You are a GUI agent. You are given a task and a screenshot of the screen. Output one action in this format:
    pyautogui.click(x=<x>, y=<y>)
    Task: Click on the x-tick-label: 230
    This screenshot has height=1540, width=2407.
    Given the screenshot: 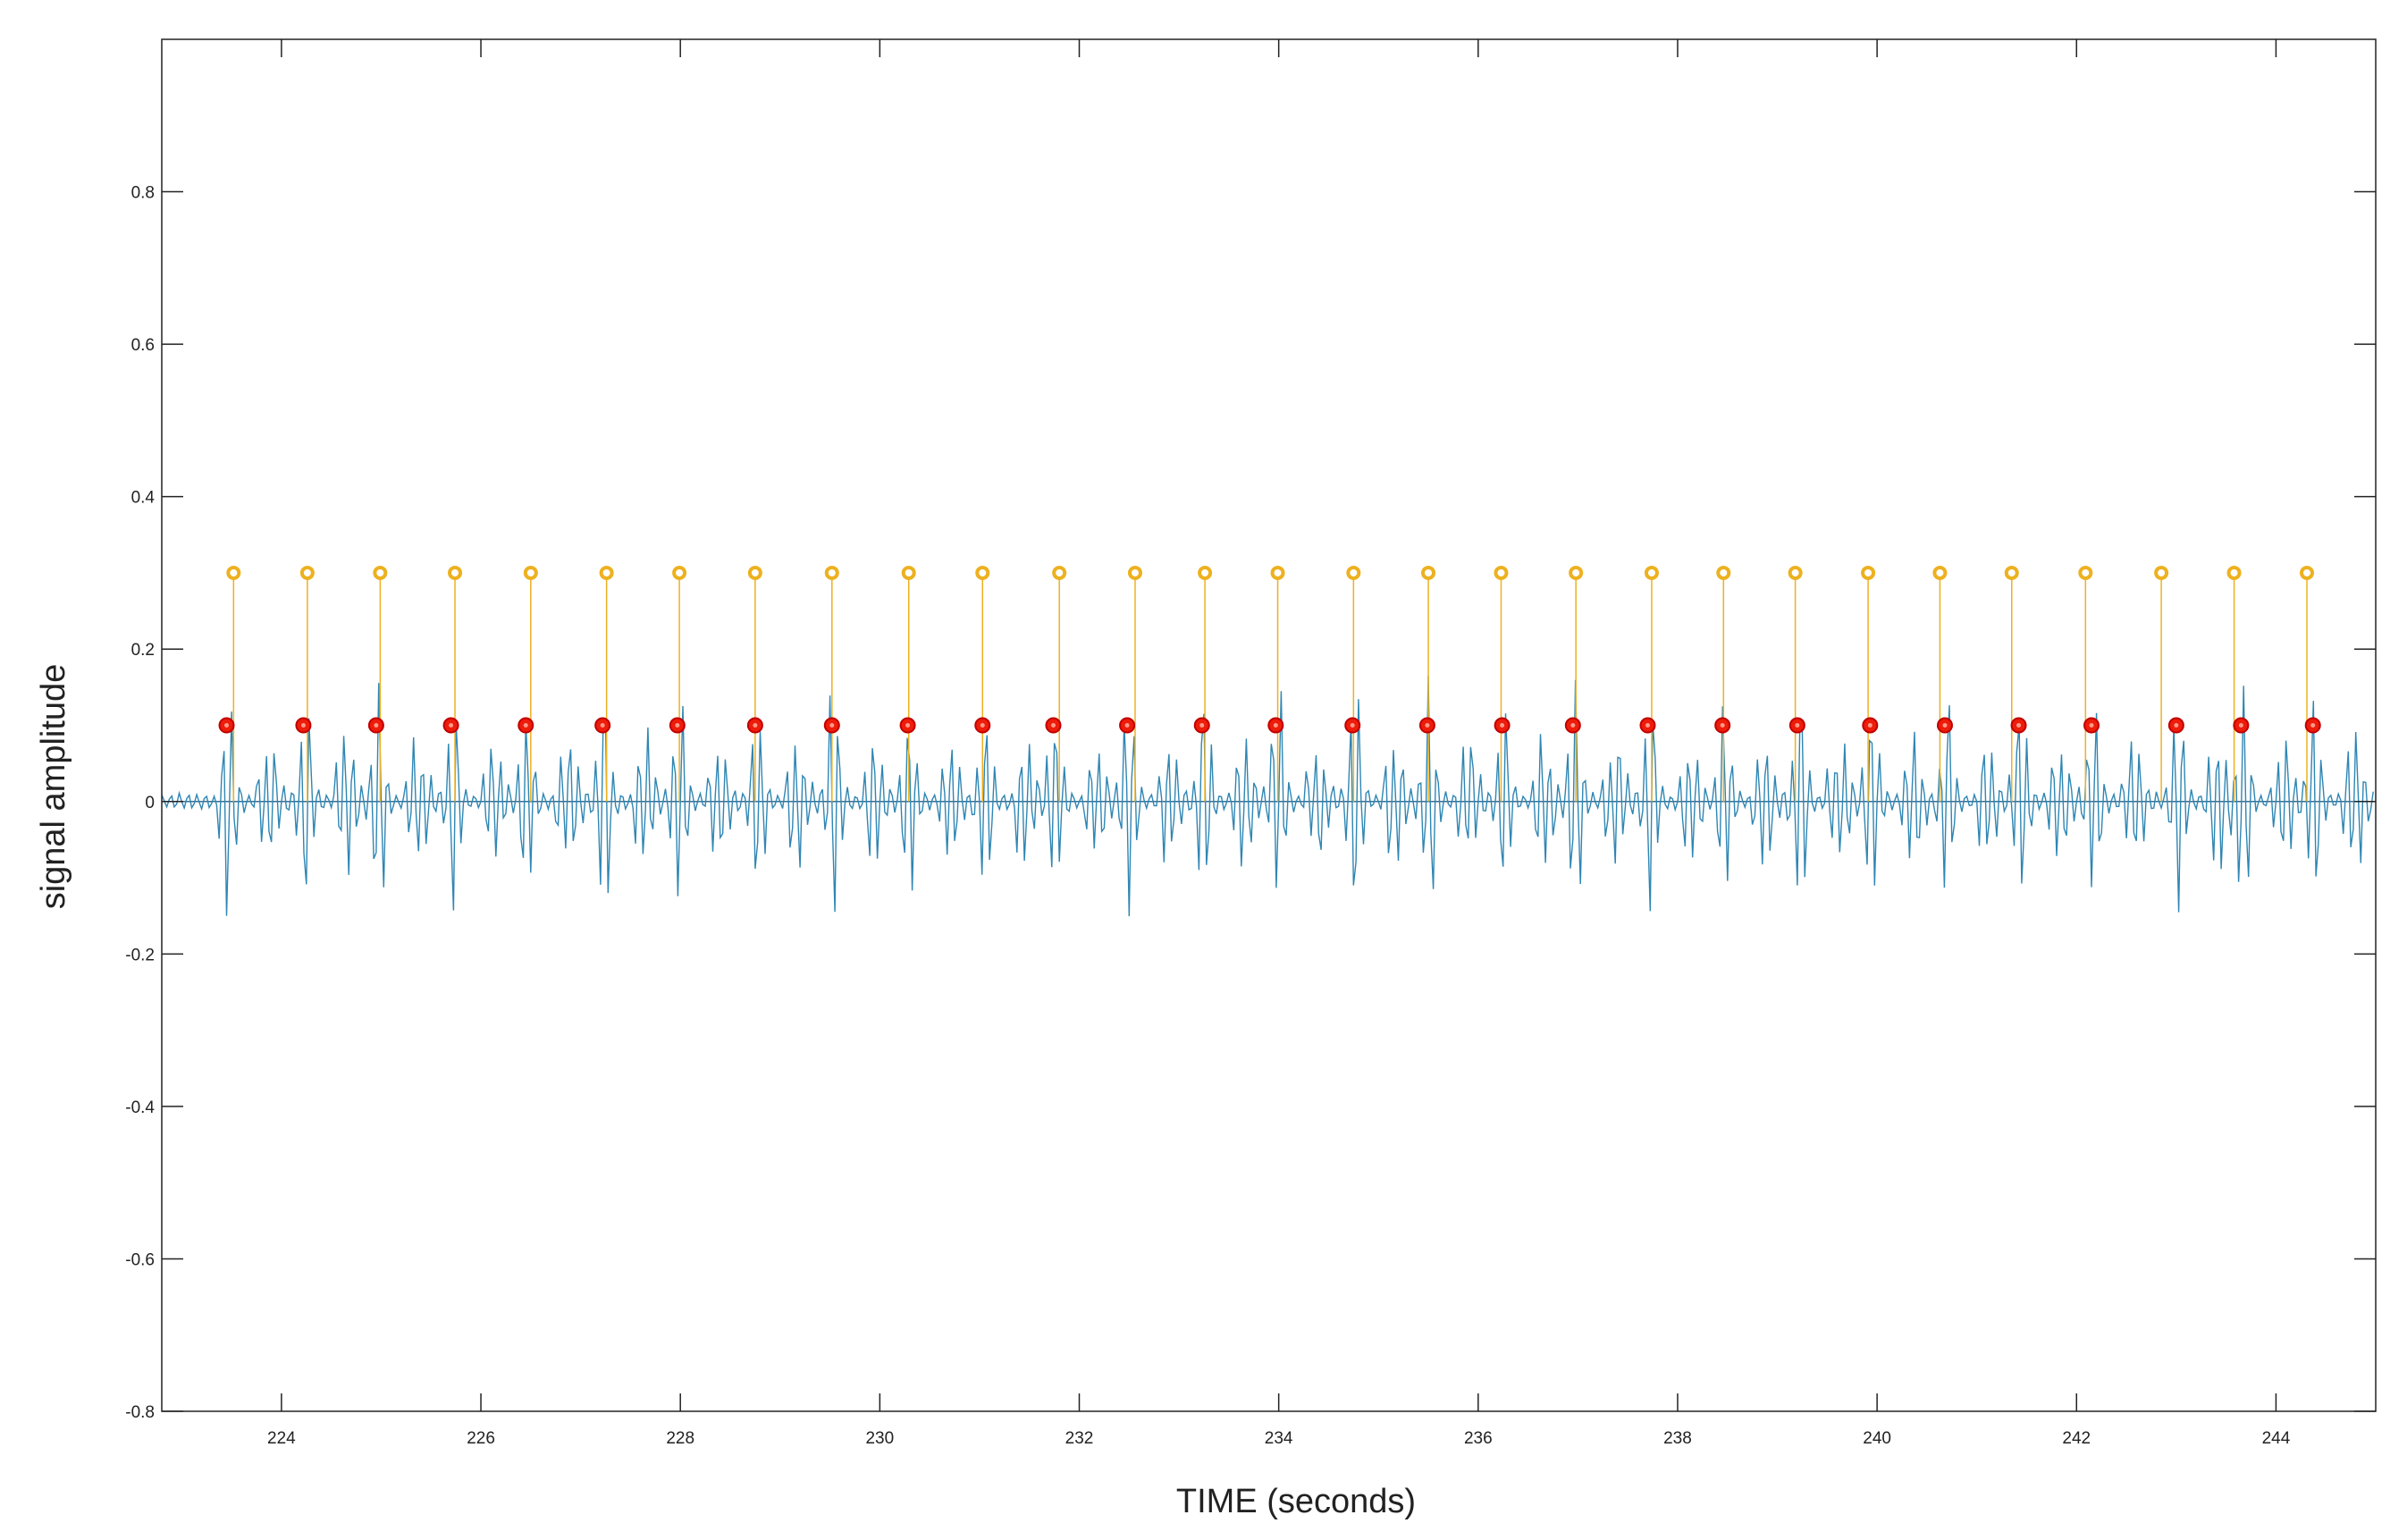 What is the action you would take?
    pyautogui.click(x=879, y=1438)
    